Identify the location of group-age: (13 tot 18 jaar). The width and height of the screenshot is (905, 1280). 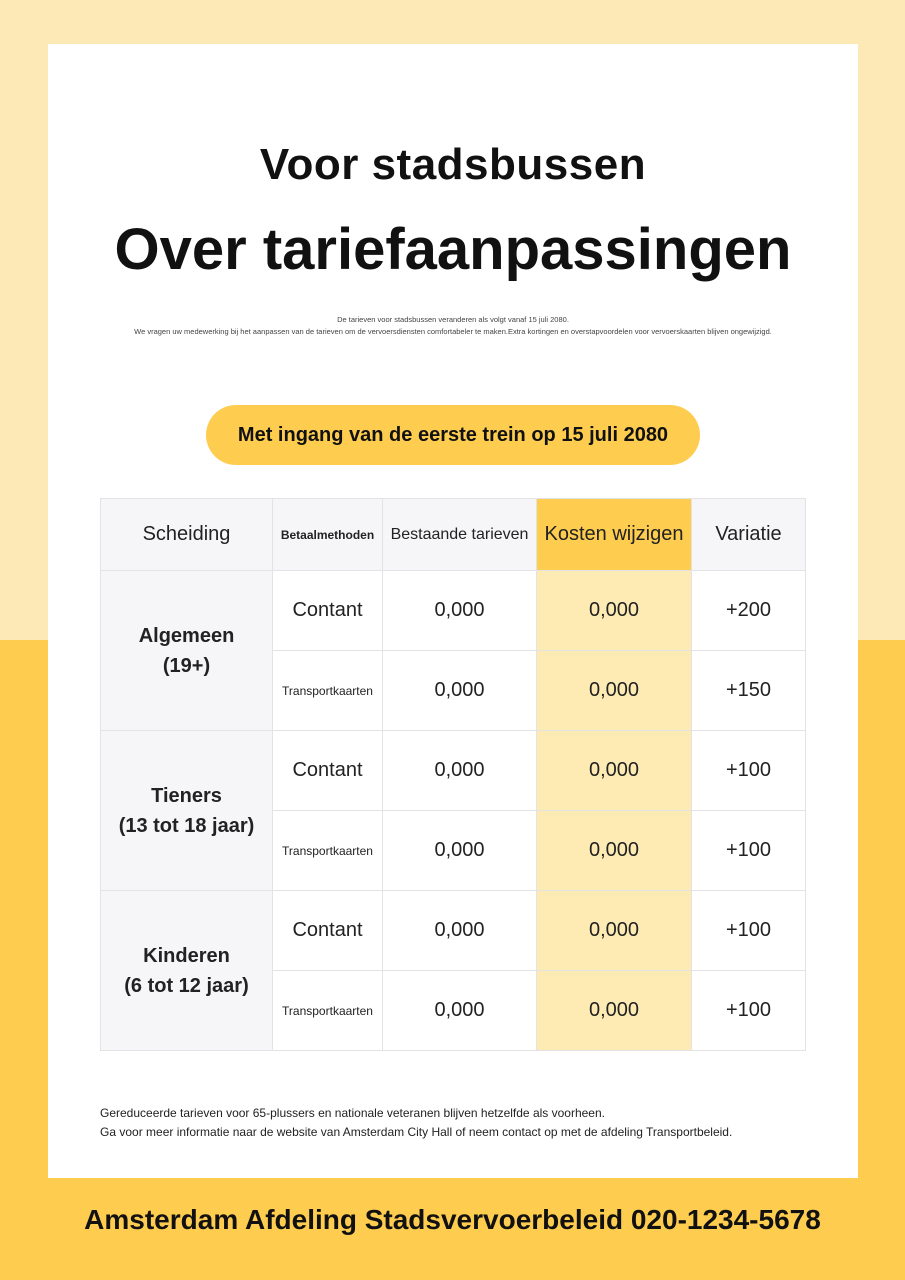
(186, 825).